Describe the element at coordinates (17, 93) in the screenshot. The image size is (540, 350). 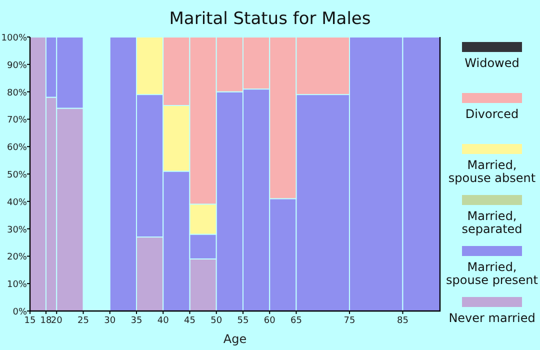
I see `y-tick-label: 80%` at that location.